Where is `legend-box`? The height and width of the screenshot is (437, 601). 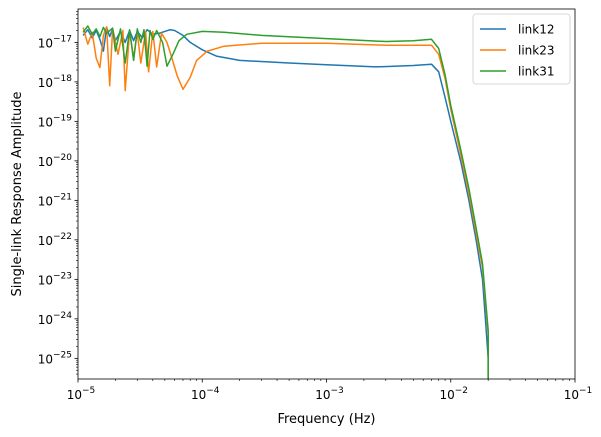
legend-box is located at coordinates (521, 49).